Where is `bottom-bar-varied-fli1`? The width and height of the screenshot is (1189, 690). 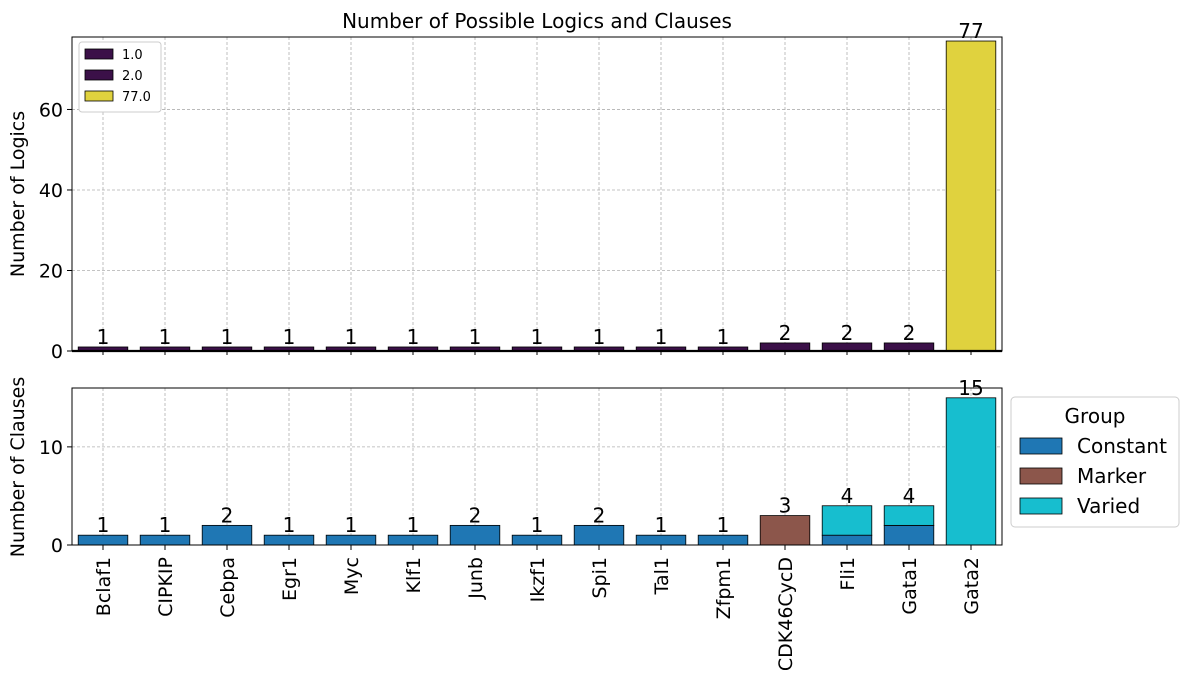
bottom-bar-varied-fli1 is located at coordinates (847, 520).